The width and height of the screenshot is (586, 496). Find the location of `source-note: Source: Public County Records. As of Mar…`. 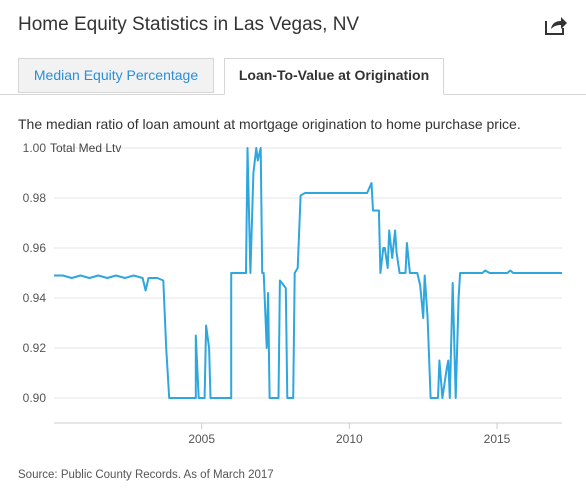

source-note: Source: Public County Records. As of Mar… is located at coordinates (146, 475).